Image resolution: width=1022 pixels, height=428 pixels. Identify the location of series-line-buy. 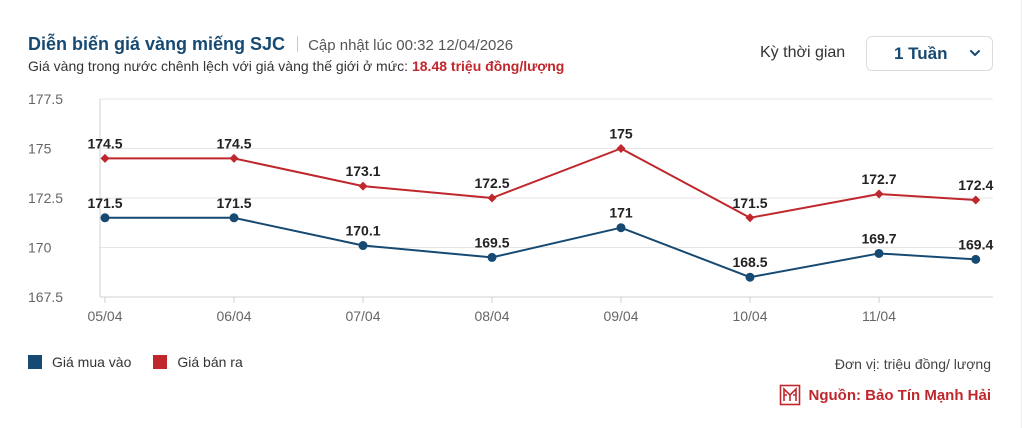
(540, 247).